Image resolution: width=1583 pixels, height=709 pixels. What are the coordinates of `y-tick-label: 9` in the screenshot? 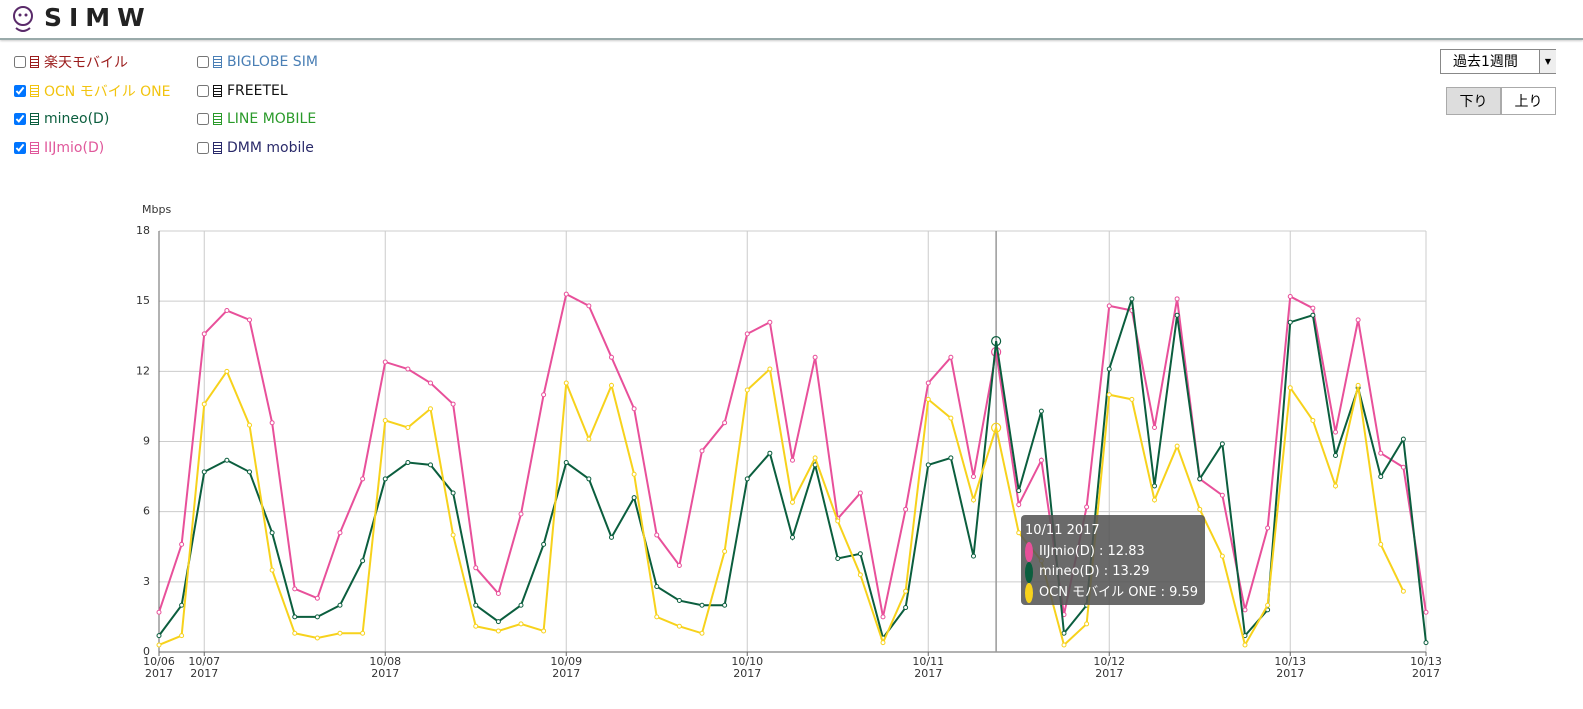 It's located at (146, 441).